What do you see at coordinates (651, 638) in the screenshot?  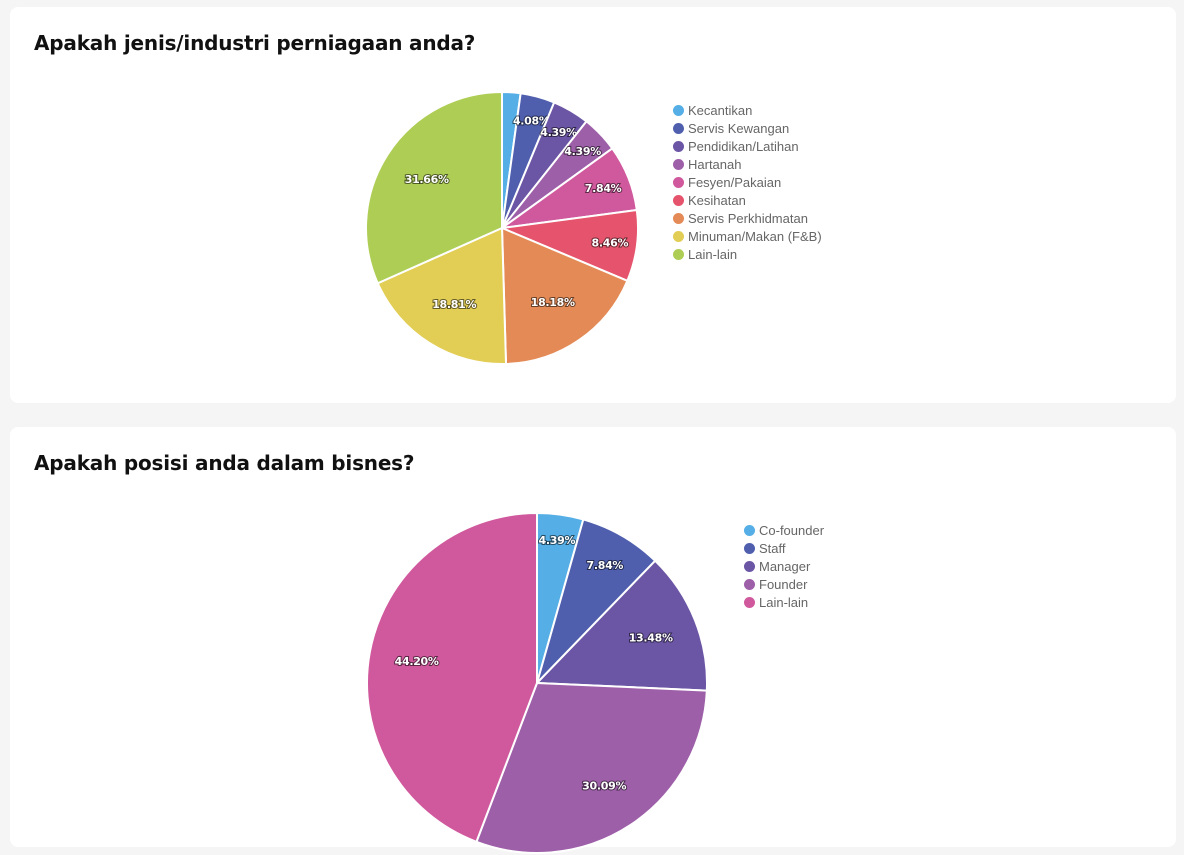 I see `slice-value-label: 13.48%` at bounding box center [651, 638].